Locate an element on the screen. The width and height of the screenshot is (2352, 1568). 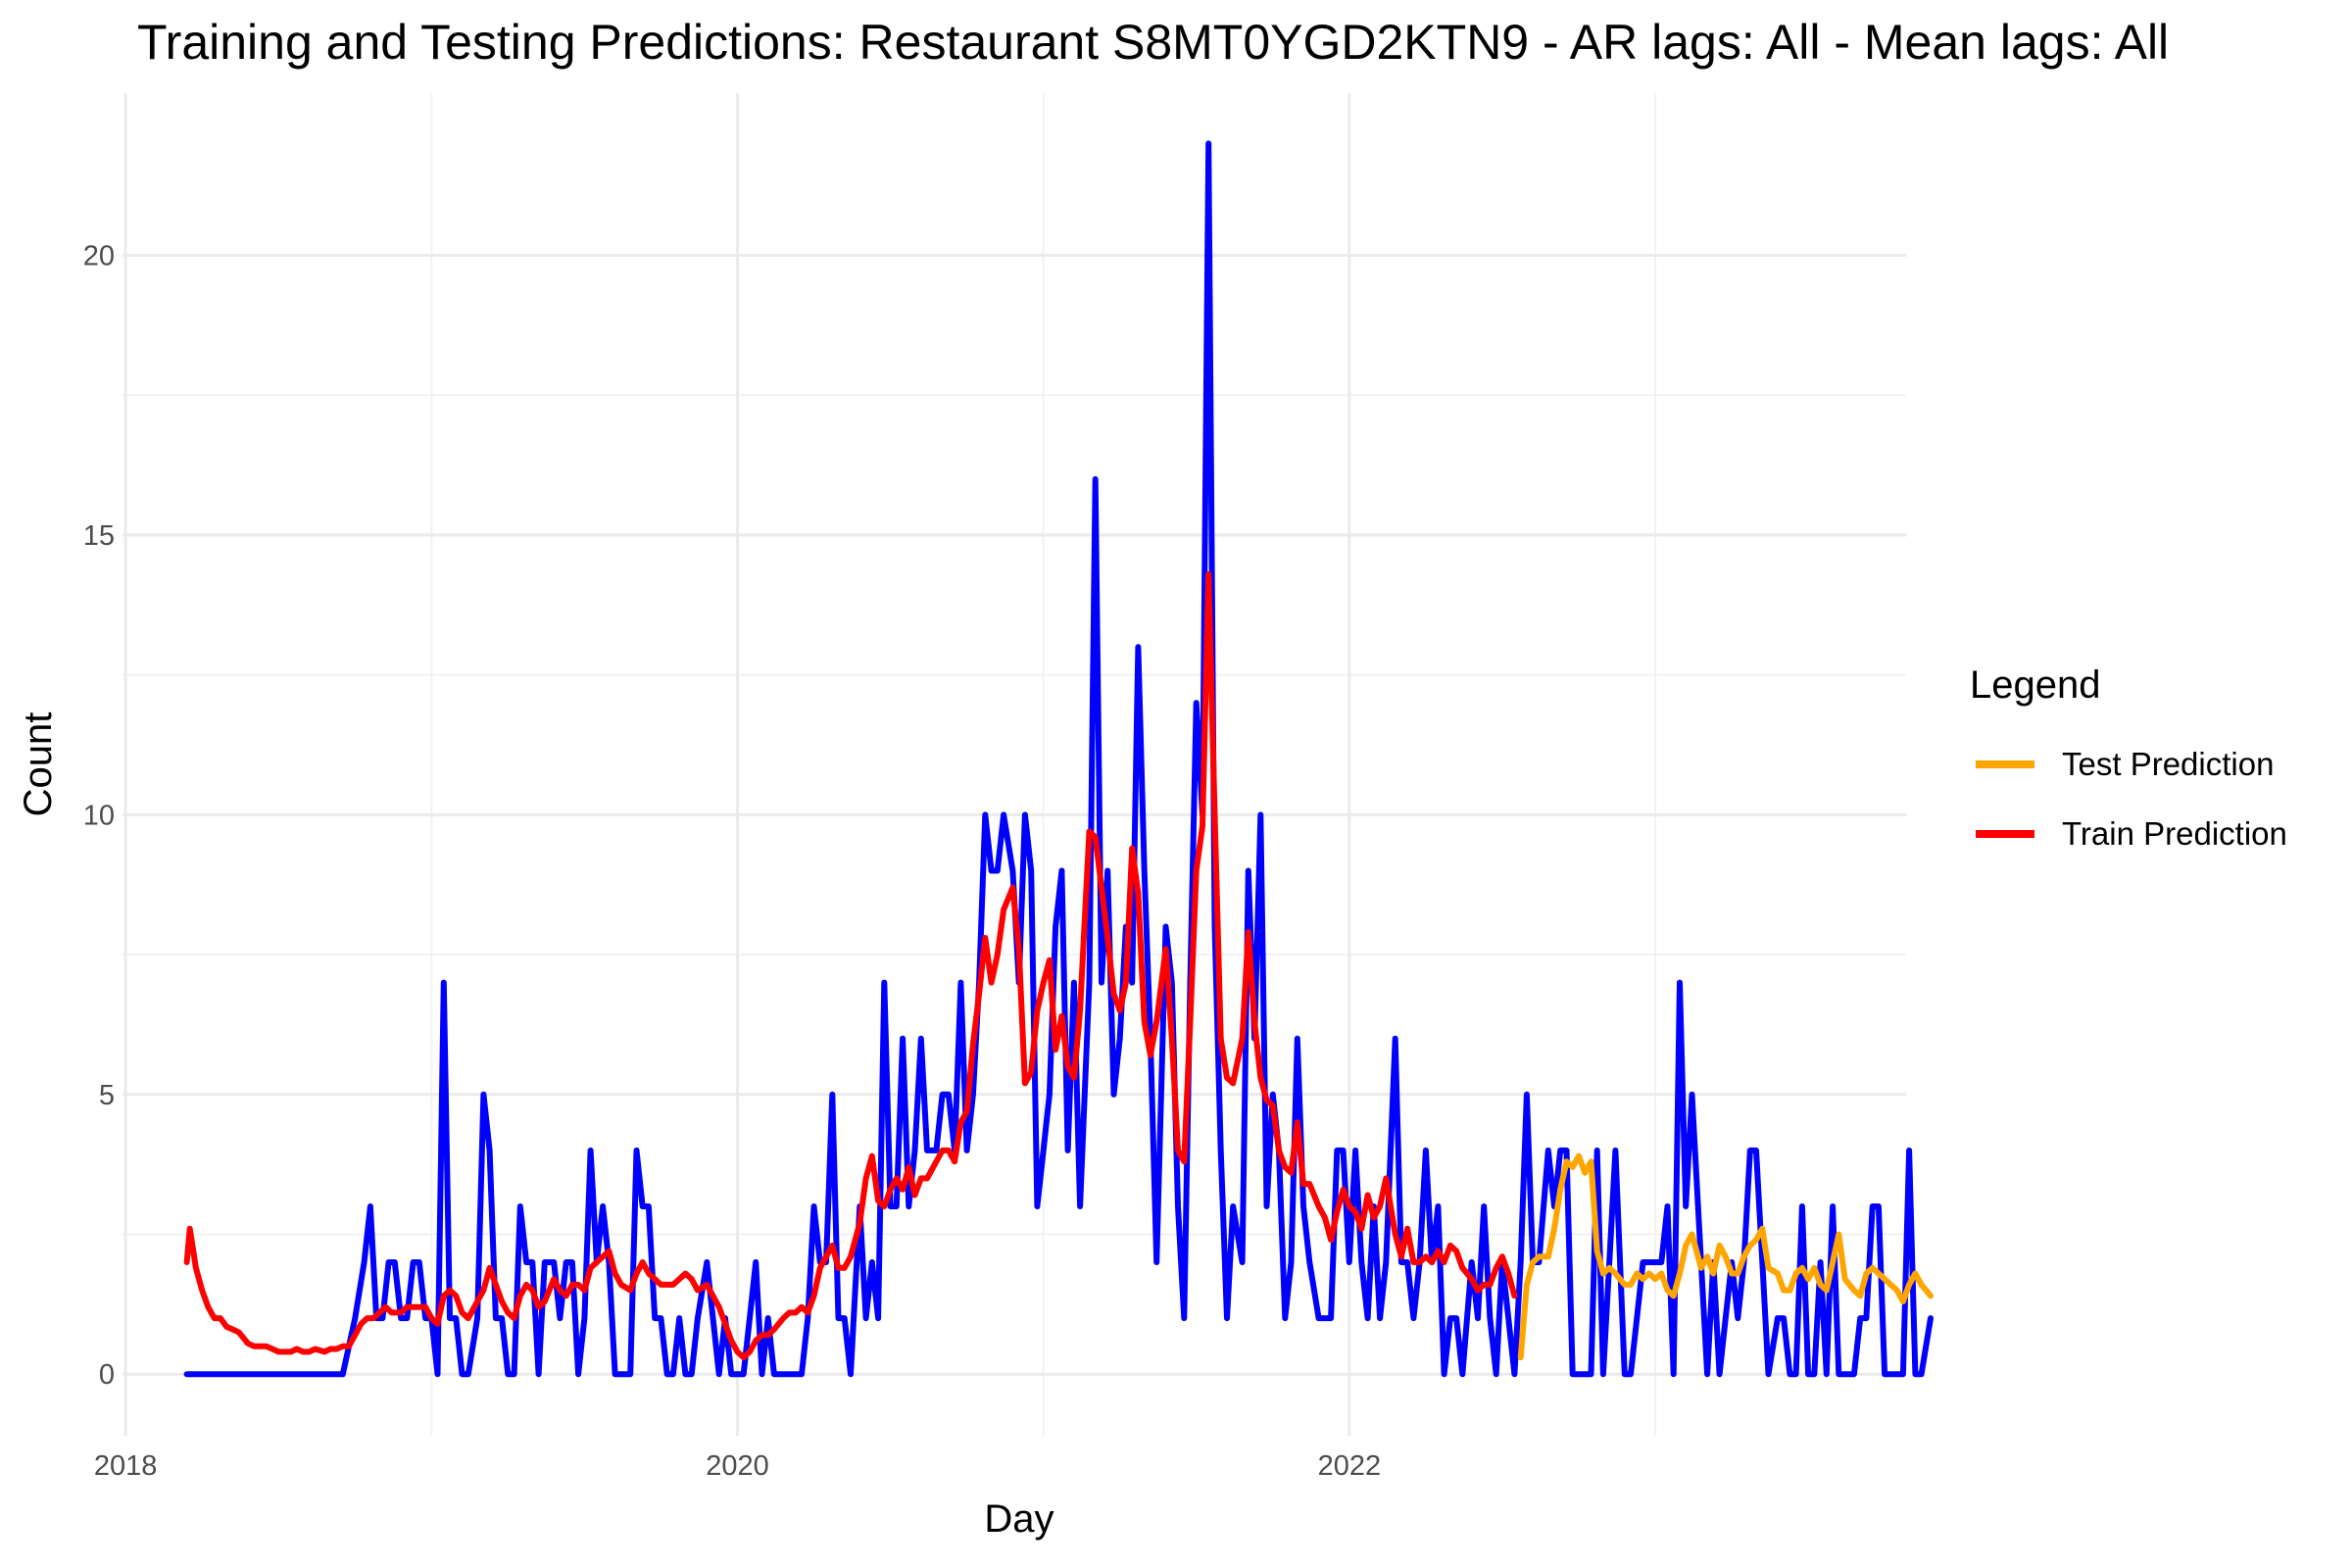
y-tick-label: 10 is located at coordinates (99, 815).